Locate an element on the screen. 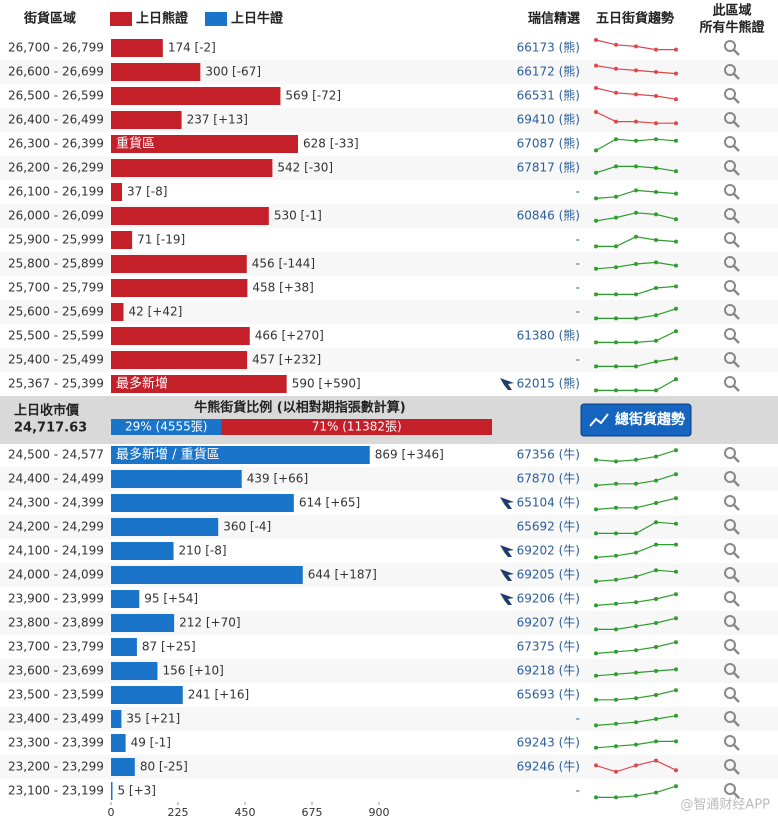  pick-code: 66531 (熊) is located at coordinates (548, 95).